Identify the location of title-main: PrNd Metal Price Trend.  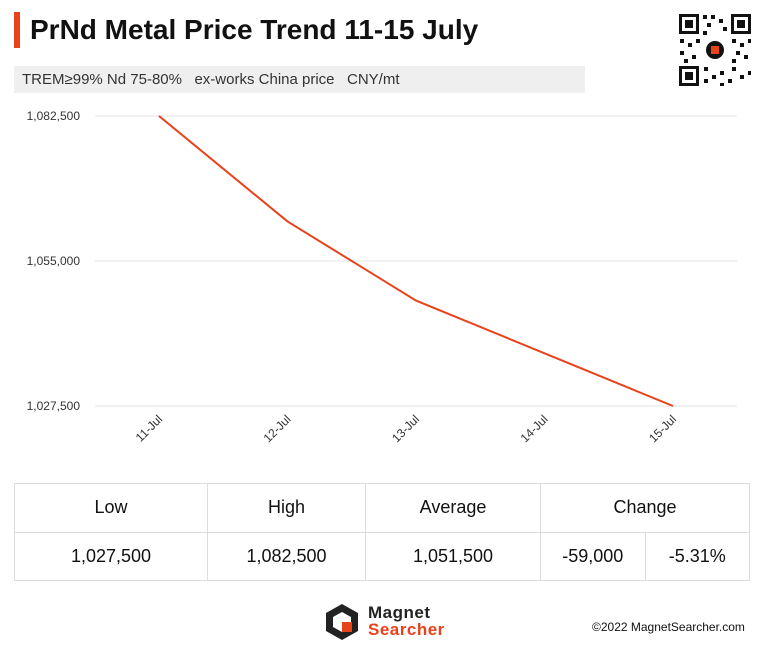
(183, 29).